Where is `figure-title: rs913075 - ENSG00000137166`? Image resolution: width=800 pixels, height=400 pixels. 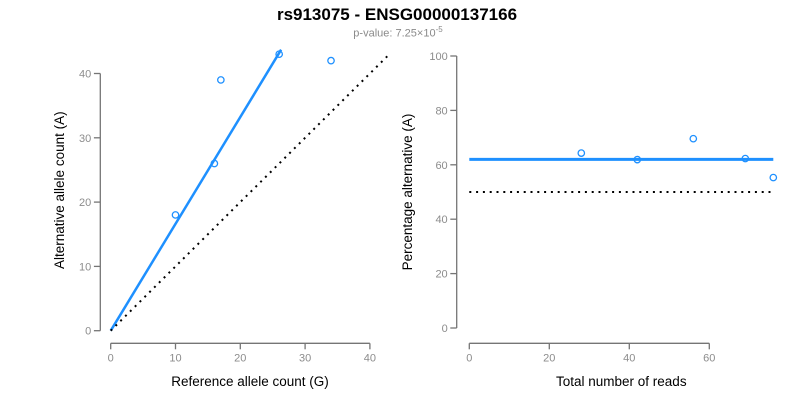 figure-title: rs913075 - ENSG00000137166 is located at coordinates (397, 14).